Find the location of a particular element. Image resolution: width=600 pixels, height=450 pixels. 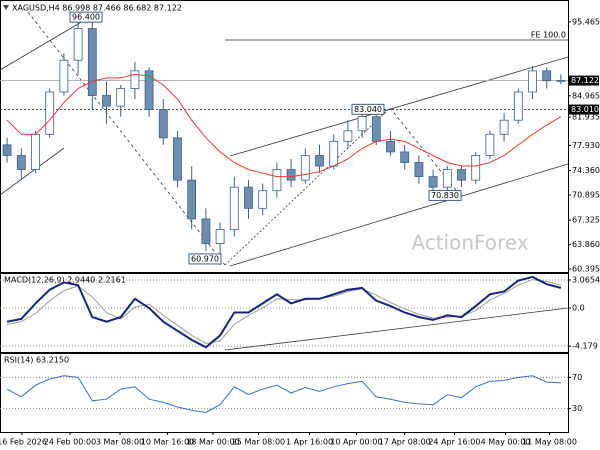

y-tick-label: 63.860 is located at coordinates (586, 244).